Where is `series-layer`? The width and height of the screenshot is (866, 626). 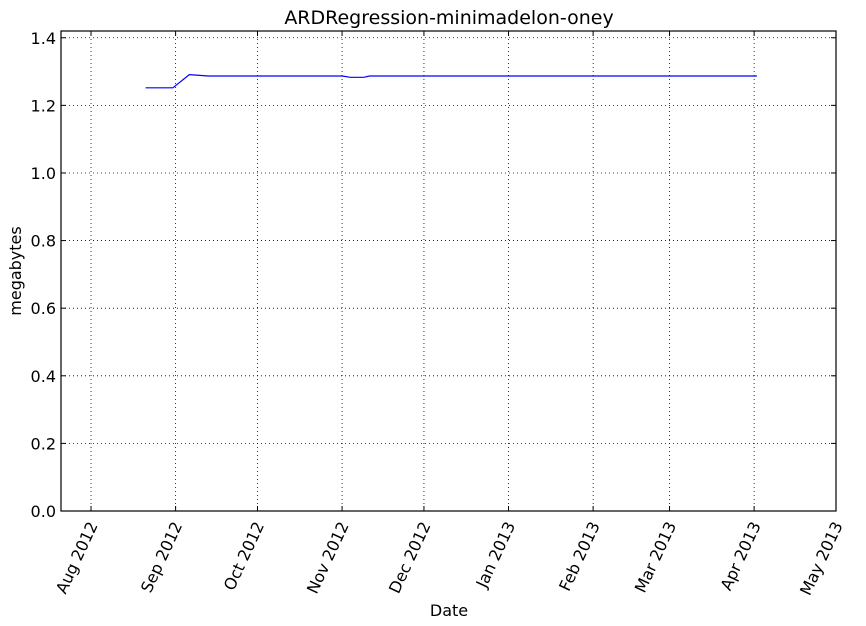 series-layer is located at coordinates (451, 81).